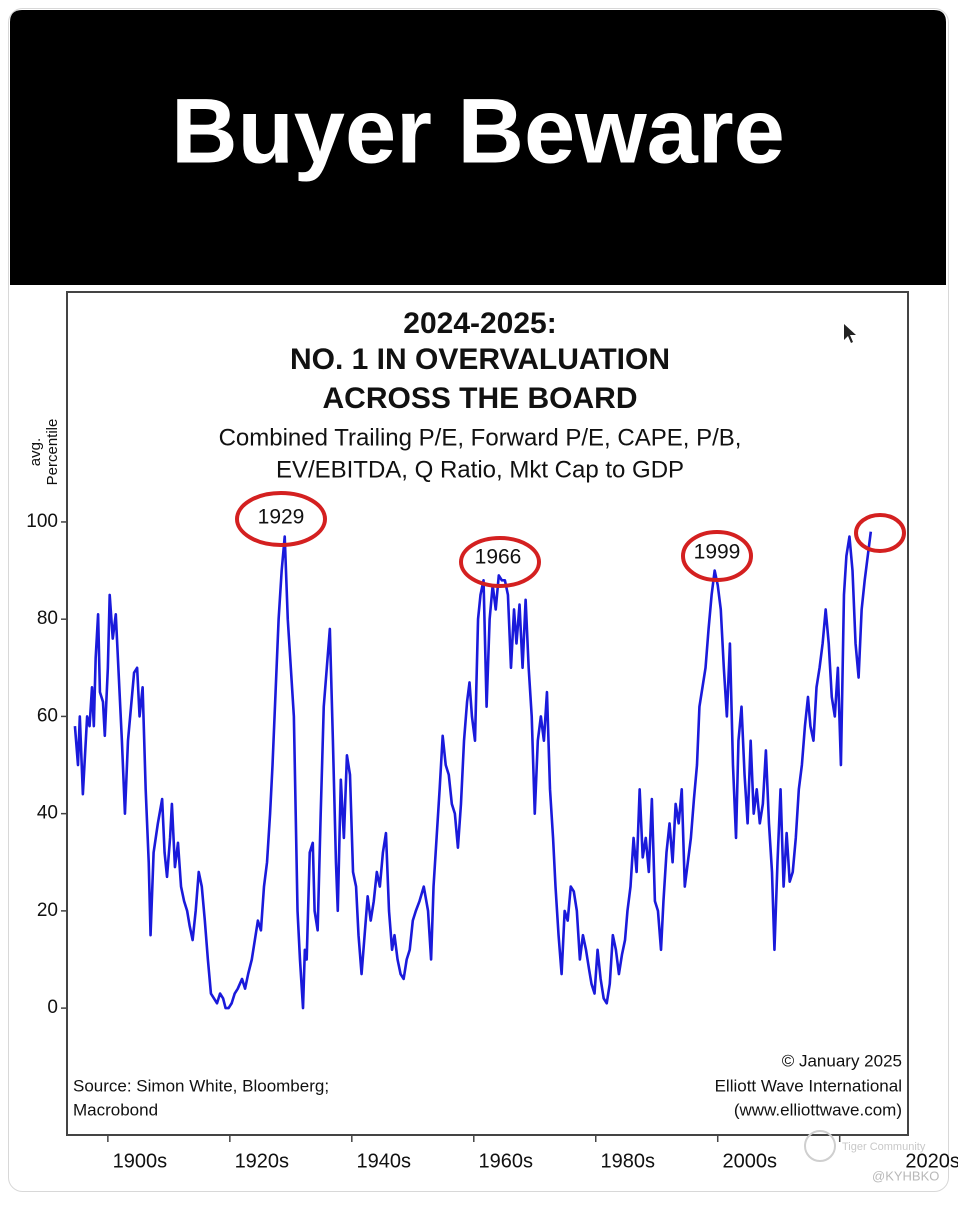  I want to click on x-tick-label: 2020s, so click(931, 1161).